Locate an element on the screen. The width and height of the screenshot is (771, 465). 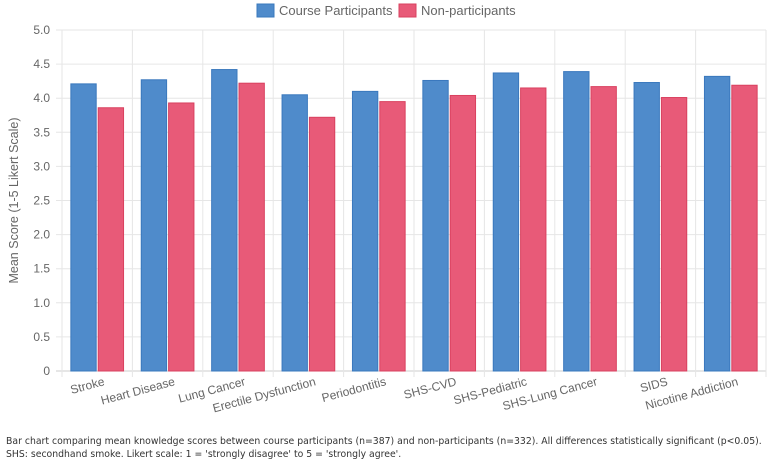
y-tick-label: 4.5 is located at coordinates (41, 64).